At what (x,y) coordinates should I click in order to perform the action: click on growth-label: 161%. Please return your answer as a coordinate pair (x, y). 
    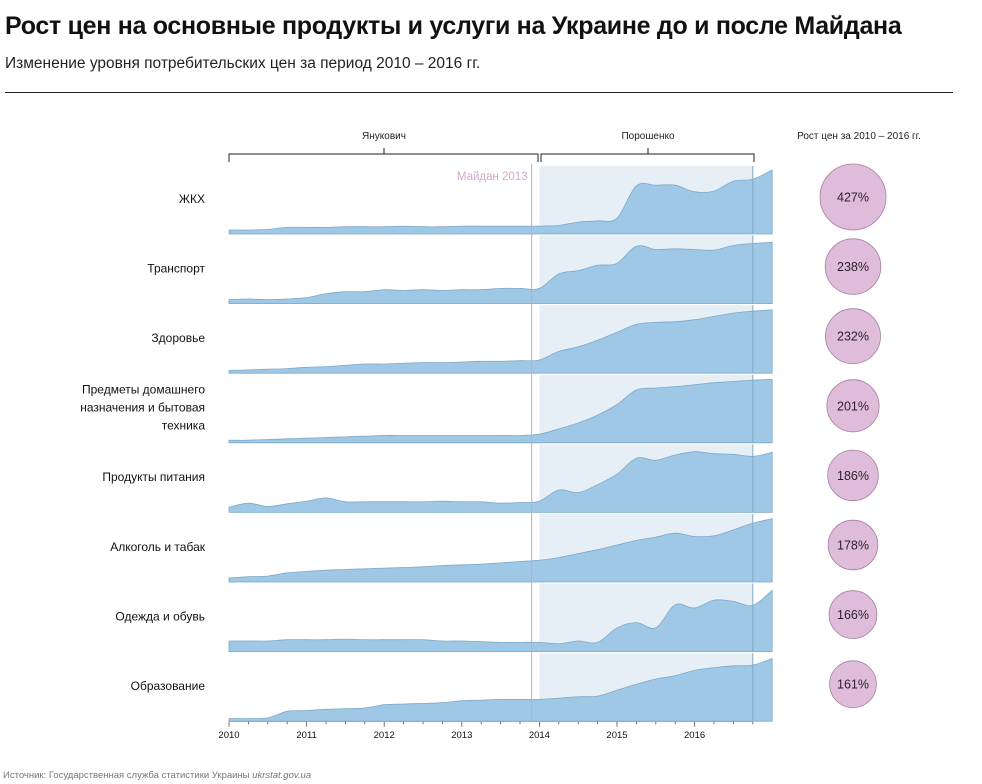
    Looking at the image, I should click on (853, 685).